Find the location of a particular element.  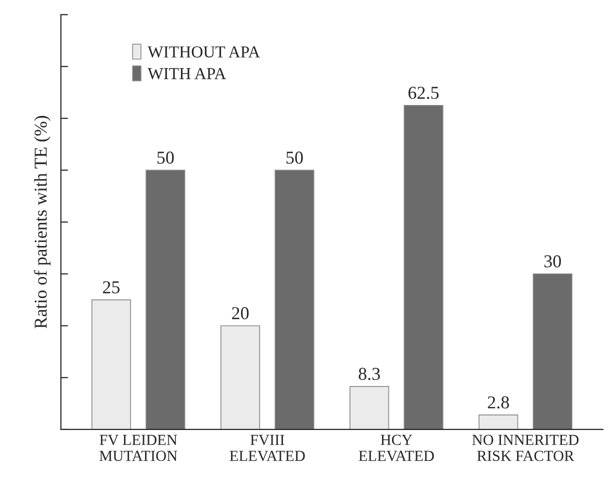

data-label: 62.5 is located at coordinates (423, 93).